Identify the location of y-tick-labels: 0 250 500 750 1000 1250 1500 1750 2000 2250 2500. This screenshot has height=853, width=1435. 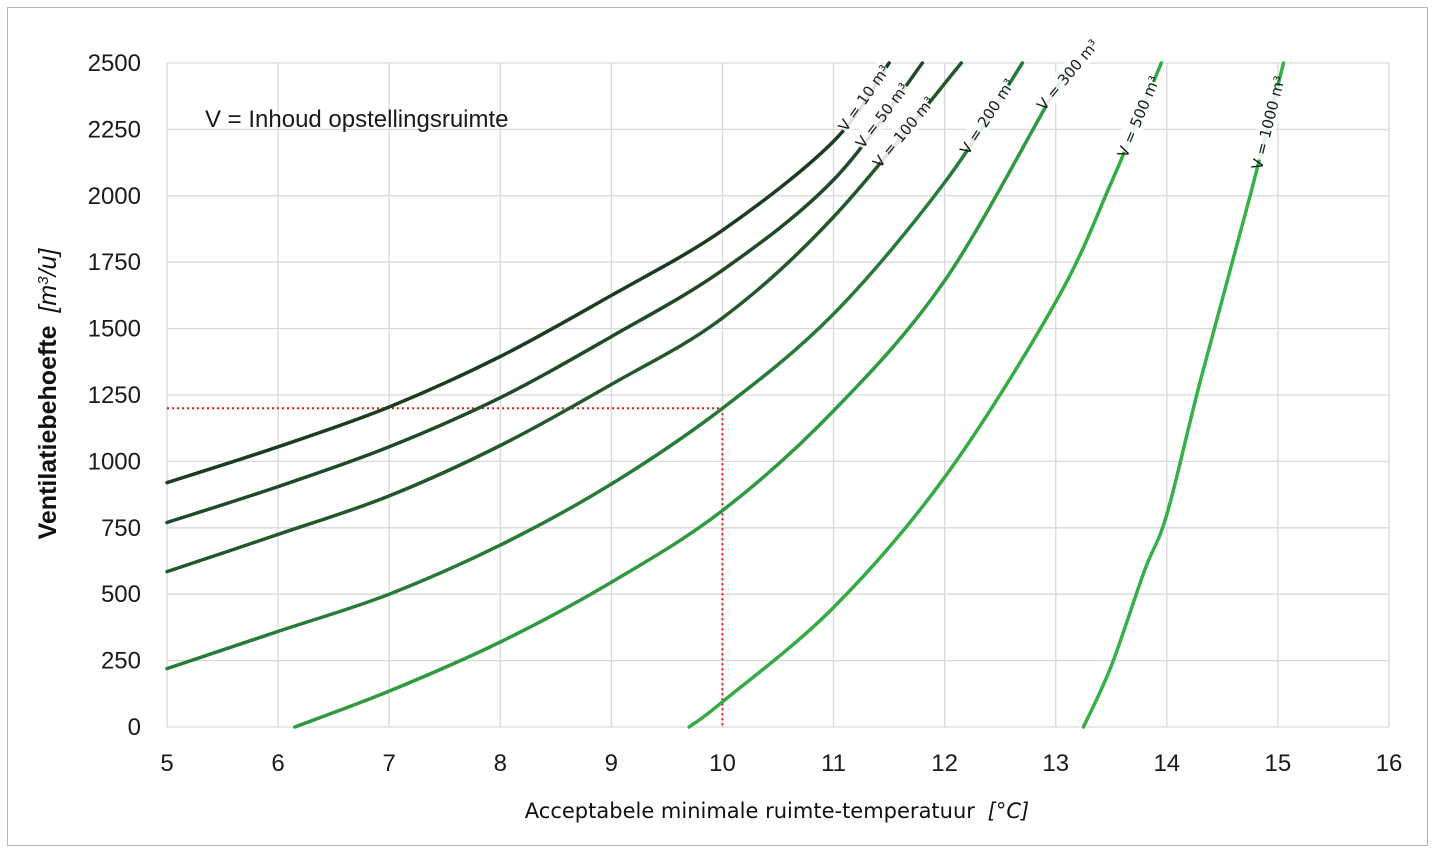
(114, 395).